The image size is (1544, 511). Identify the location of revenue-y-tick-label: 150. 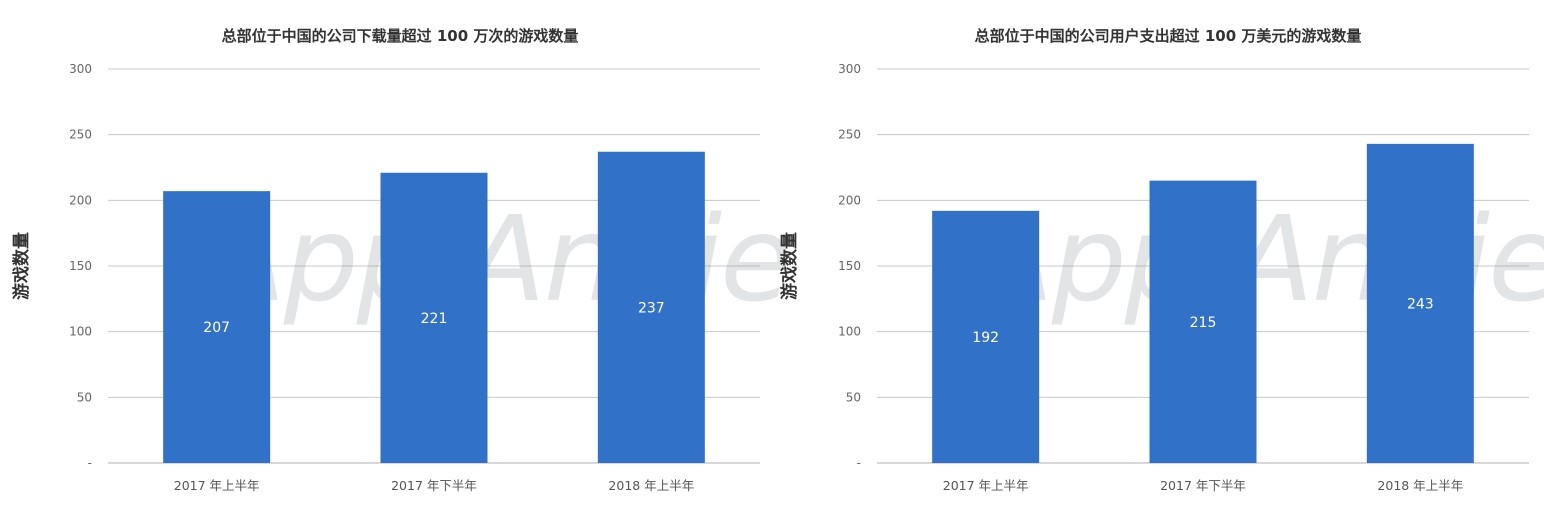
(849, 266).